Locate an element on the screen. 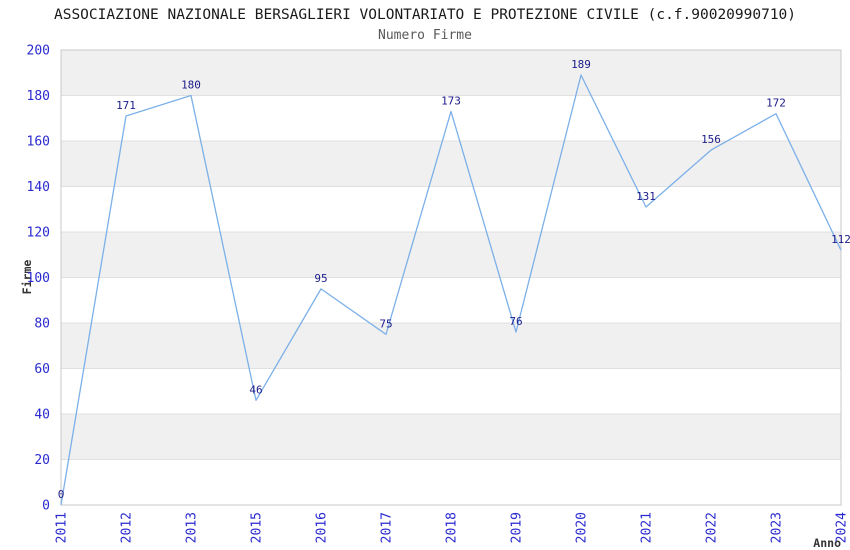 The image size is (850, 550). y-tick-label: 180 is located at coordinates (38, 96).